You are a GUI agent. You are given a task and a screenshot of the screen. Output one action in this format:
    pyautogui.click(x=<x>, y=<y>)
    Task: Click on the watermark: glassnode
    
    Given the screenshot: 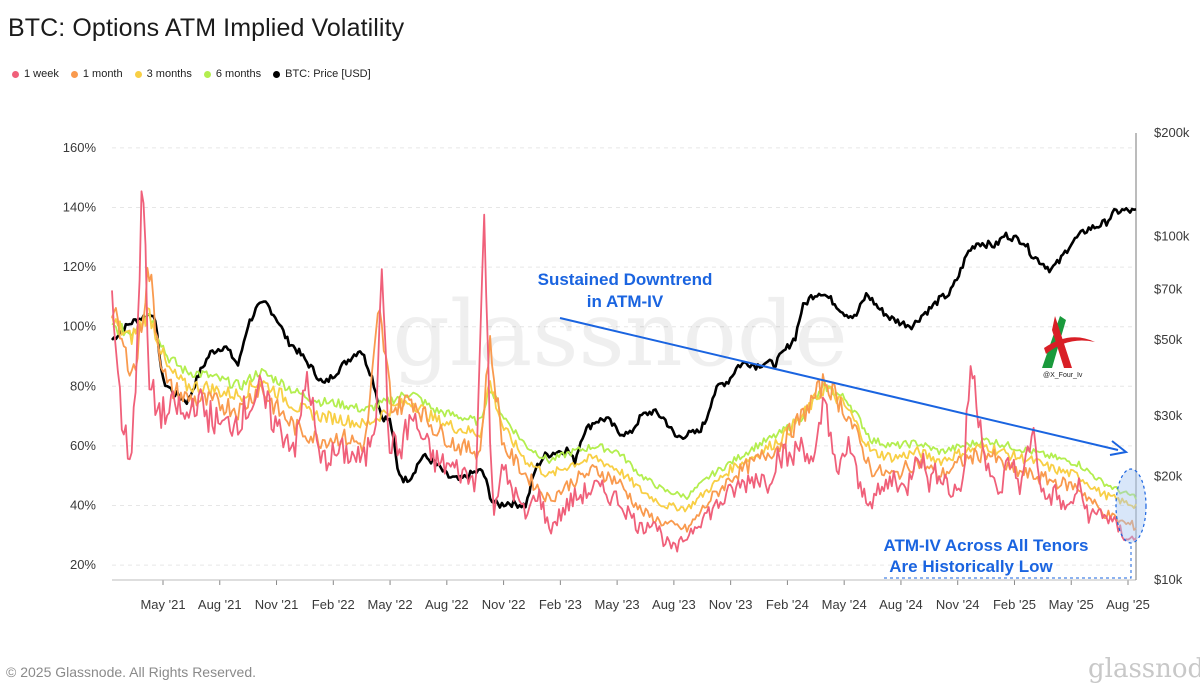 What is the action you would take?
    pyautogui.click(x=619, y=334)
    